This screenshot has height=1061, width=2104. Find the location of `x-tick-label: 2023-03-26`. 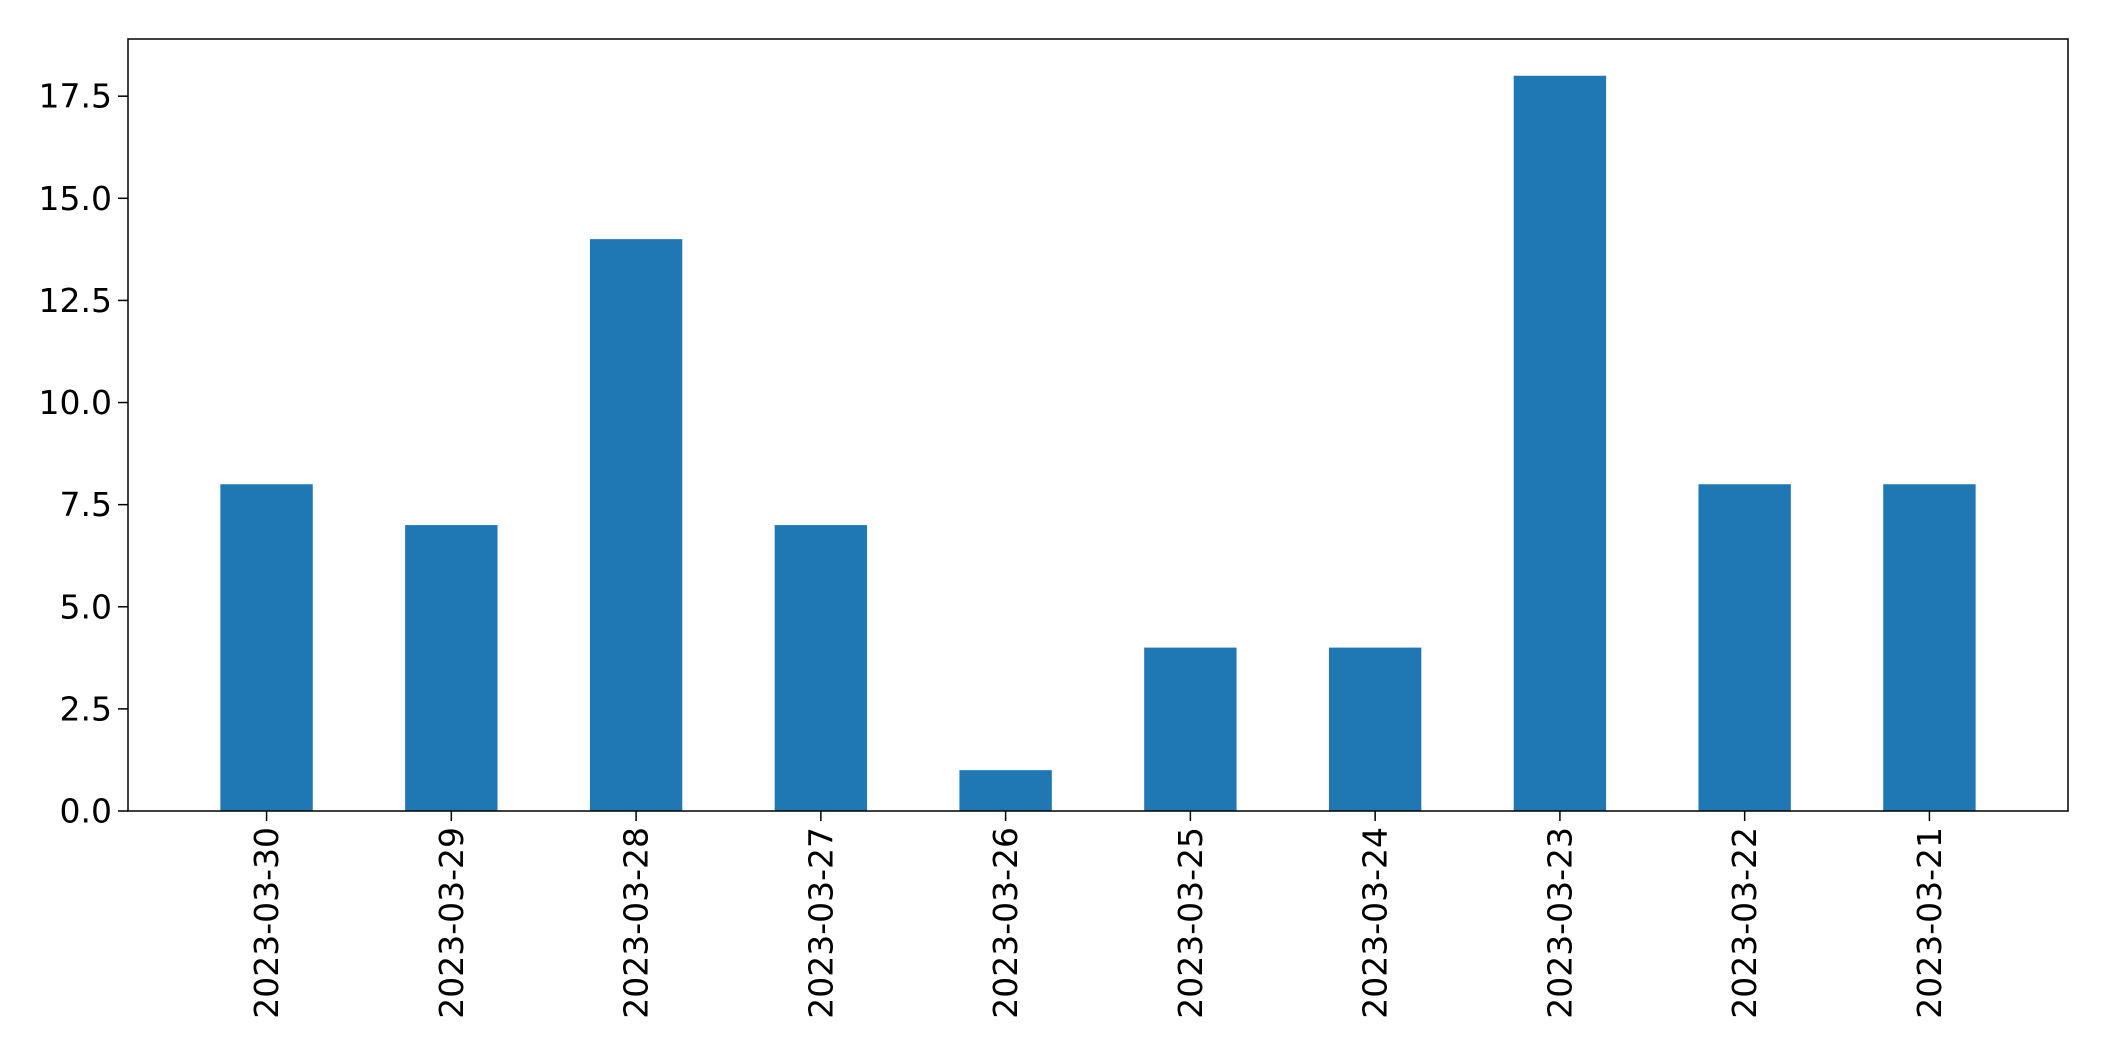

x-tick-label: 2023-03-26 is located at coordinates (1005, 923).